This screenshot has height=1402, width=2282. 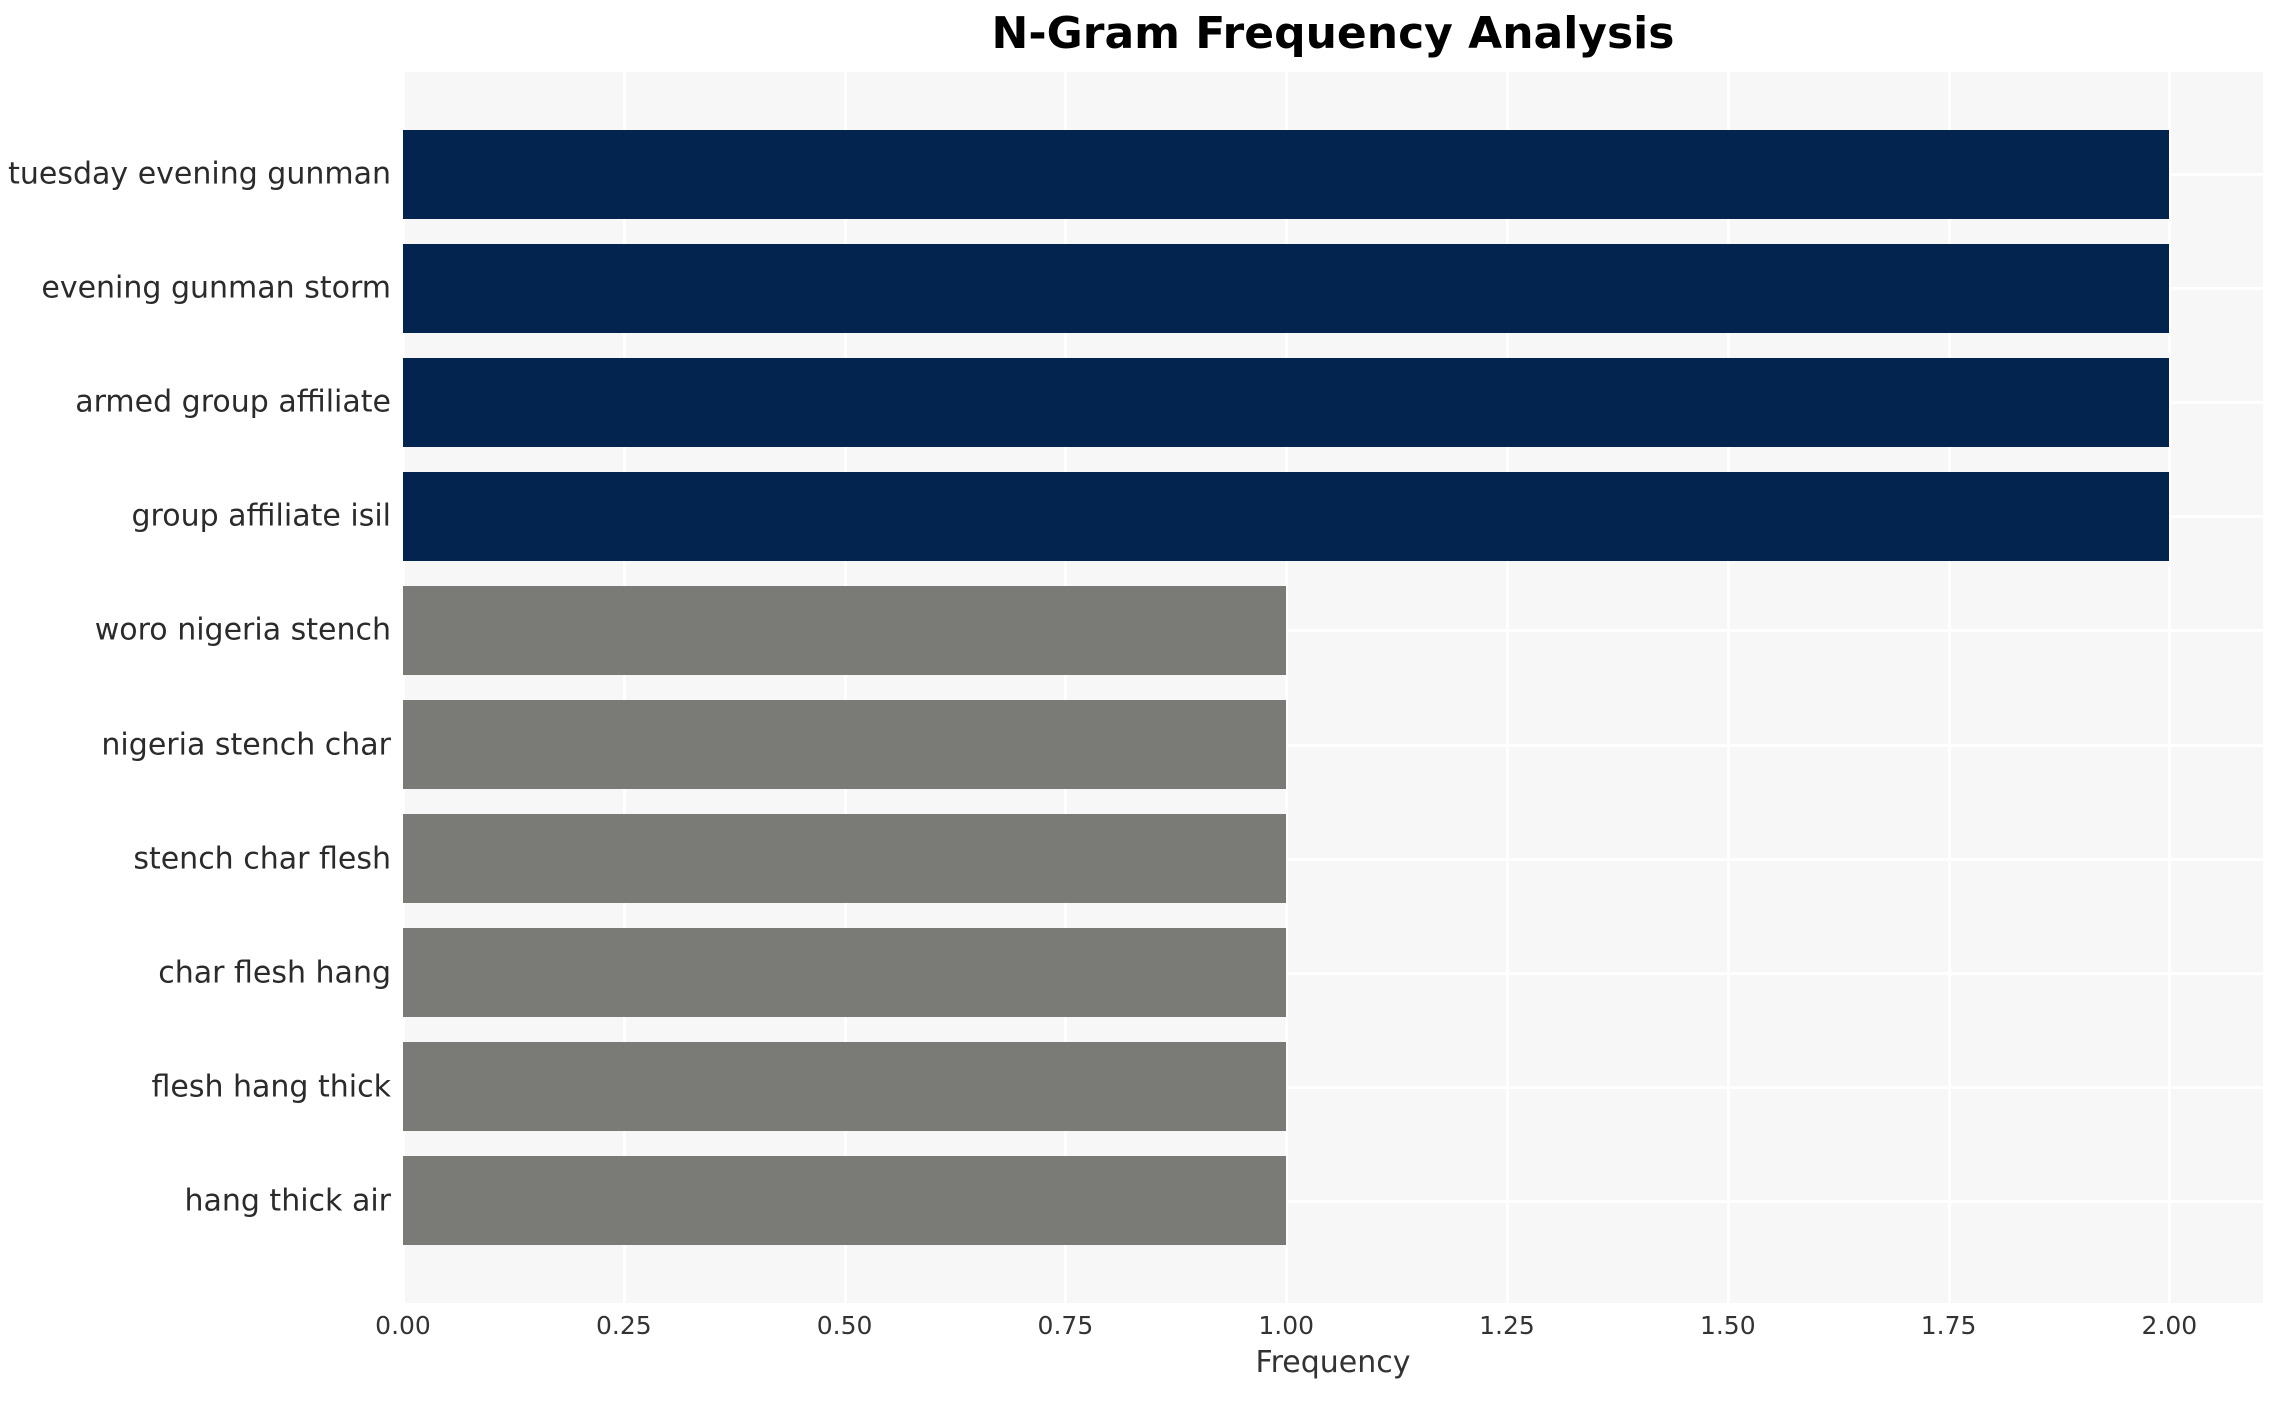 What do you see at coordinates (261, 516) in the screenshot?
I see `y-tick-label: group affiliate isil` at bounding box center [261, 516].